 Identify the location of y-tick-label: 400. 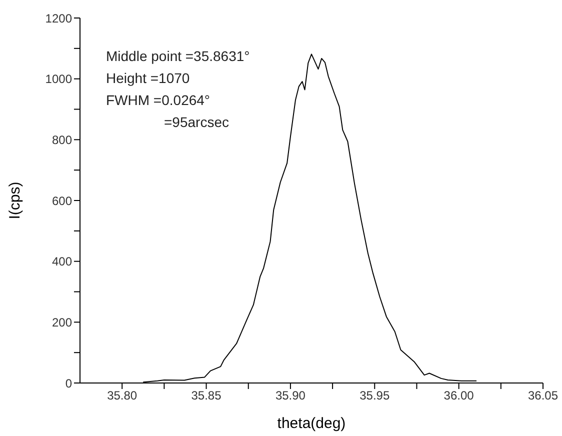
(62, 261).